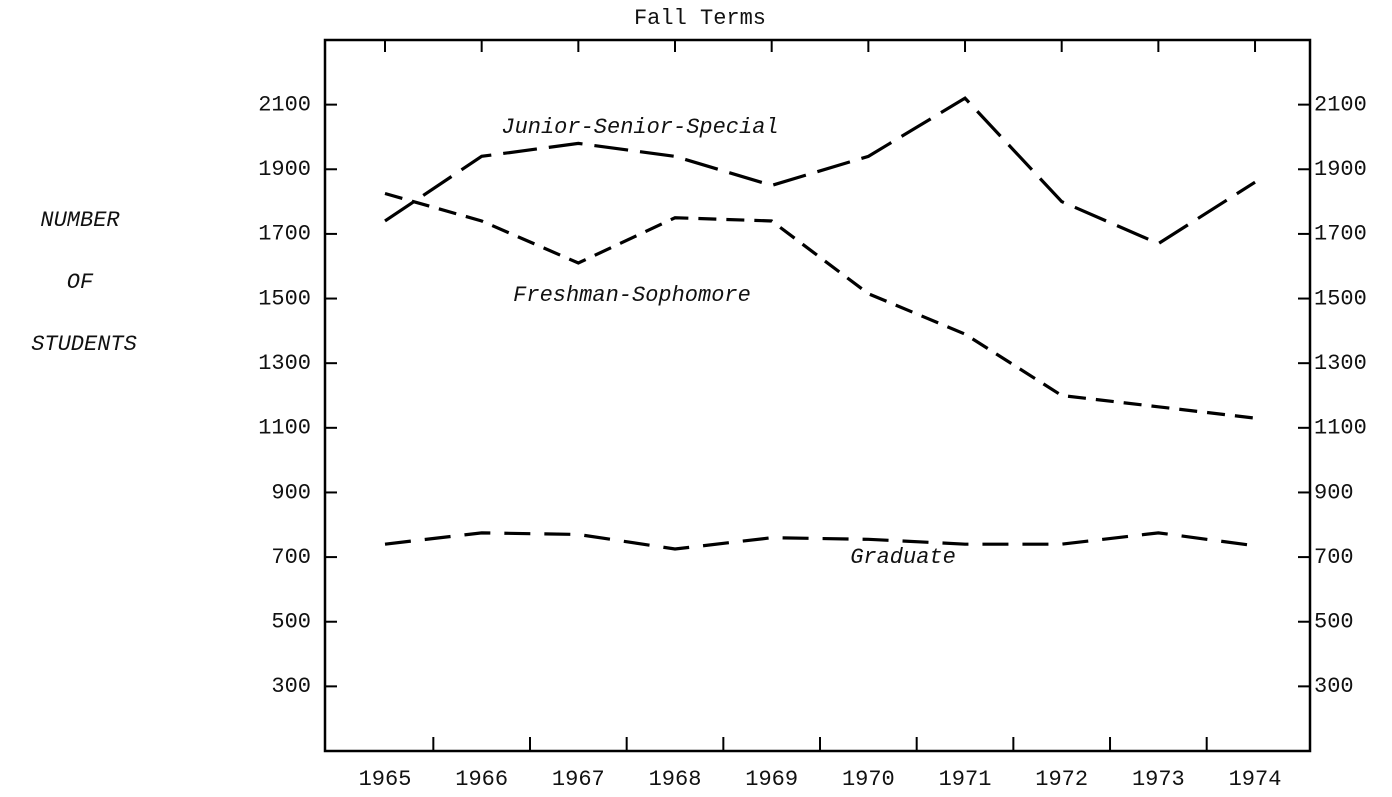 The width and height of the screenshot is (1392, 797). Describe the element at coordinates (284, 428) in the screenshot. I see `y-tick-label: 1100` at that location.